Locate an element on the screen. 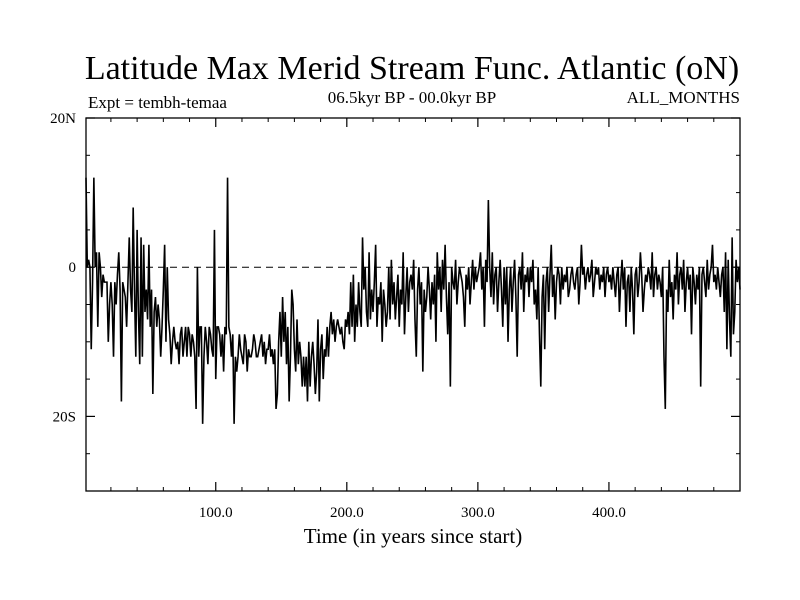  x-tick-label: 300.0 is located at coordinates (478, 513).